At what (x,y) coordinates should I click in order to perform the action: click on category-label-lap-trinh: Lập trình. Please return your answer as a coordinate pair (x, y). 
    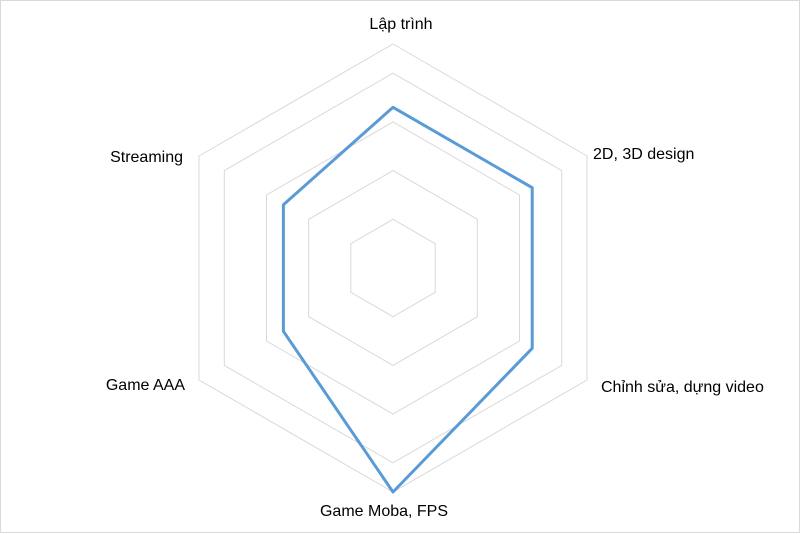
    Looking at the image, I should click on (400, 24).